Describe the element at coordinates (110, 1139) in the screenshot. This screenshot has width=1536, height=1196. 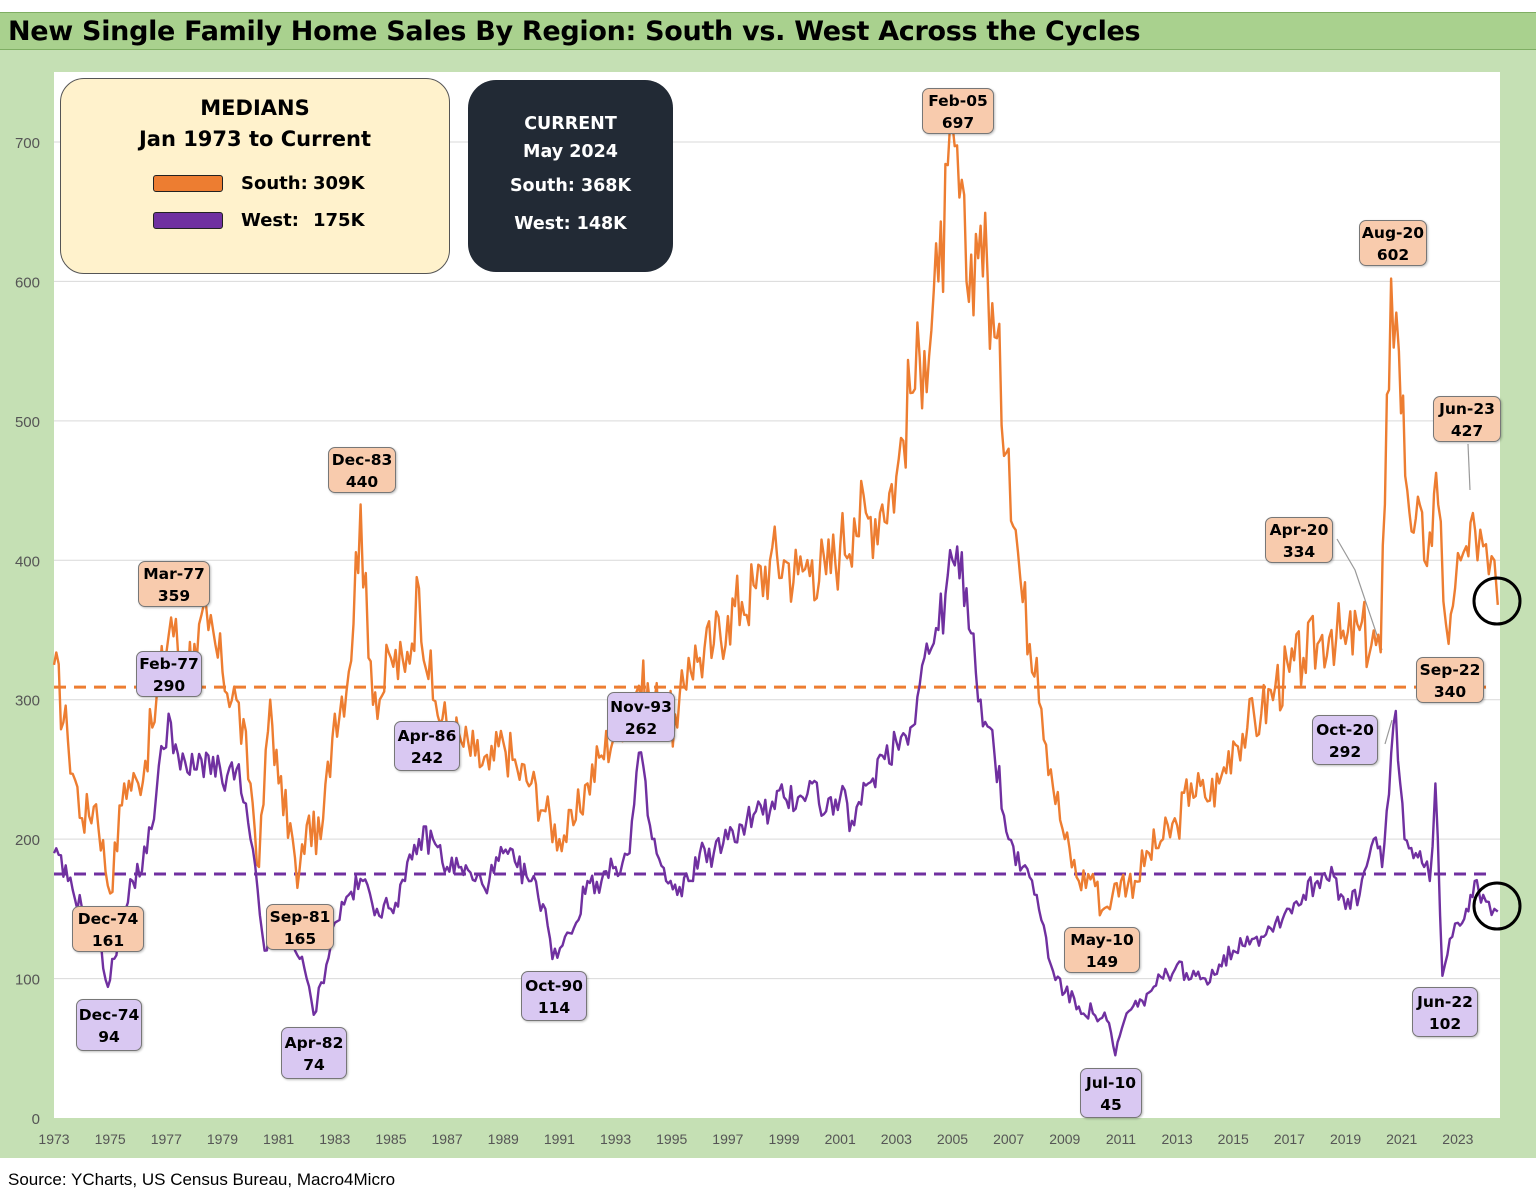
I see `x-tick-label: 1975` at that location.